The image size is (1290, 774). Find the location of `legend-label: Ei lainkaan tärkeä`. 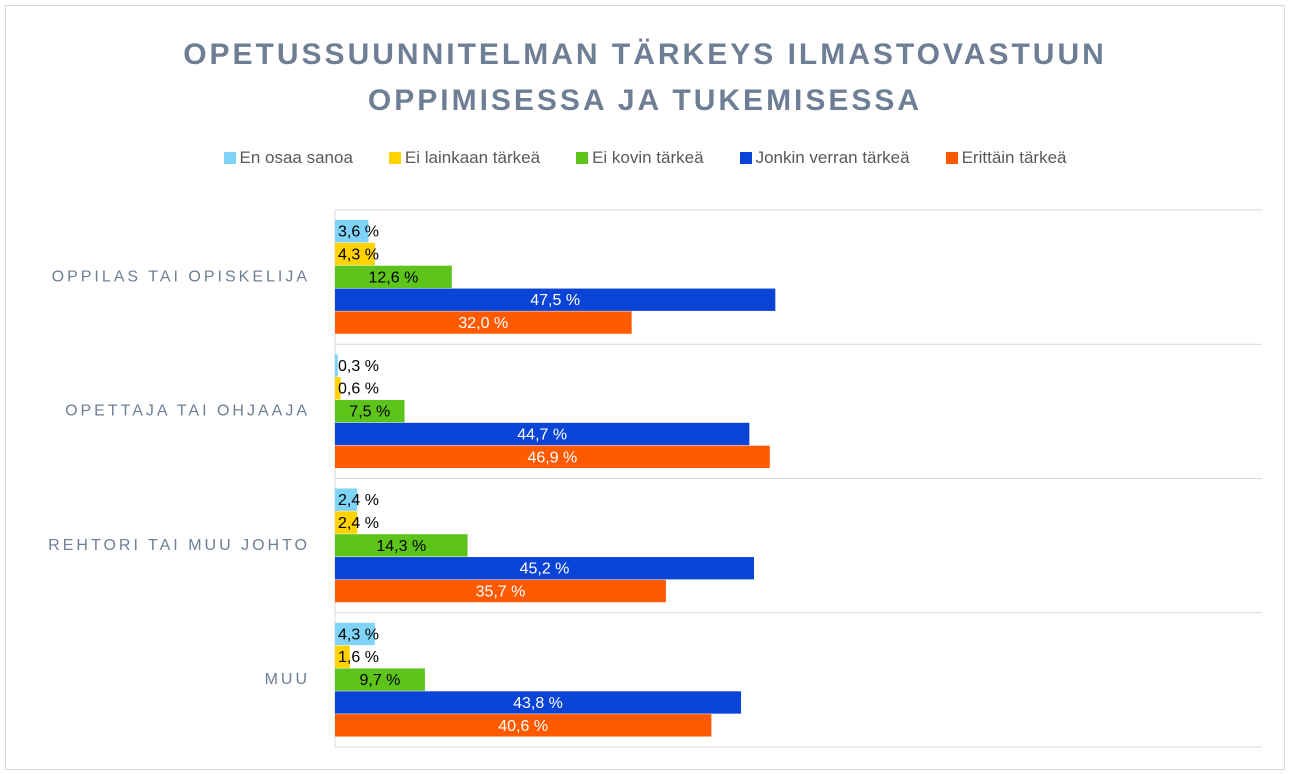

legend-label: Ei lainkaan tärkeä is located at coordinates (472, 157).